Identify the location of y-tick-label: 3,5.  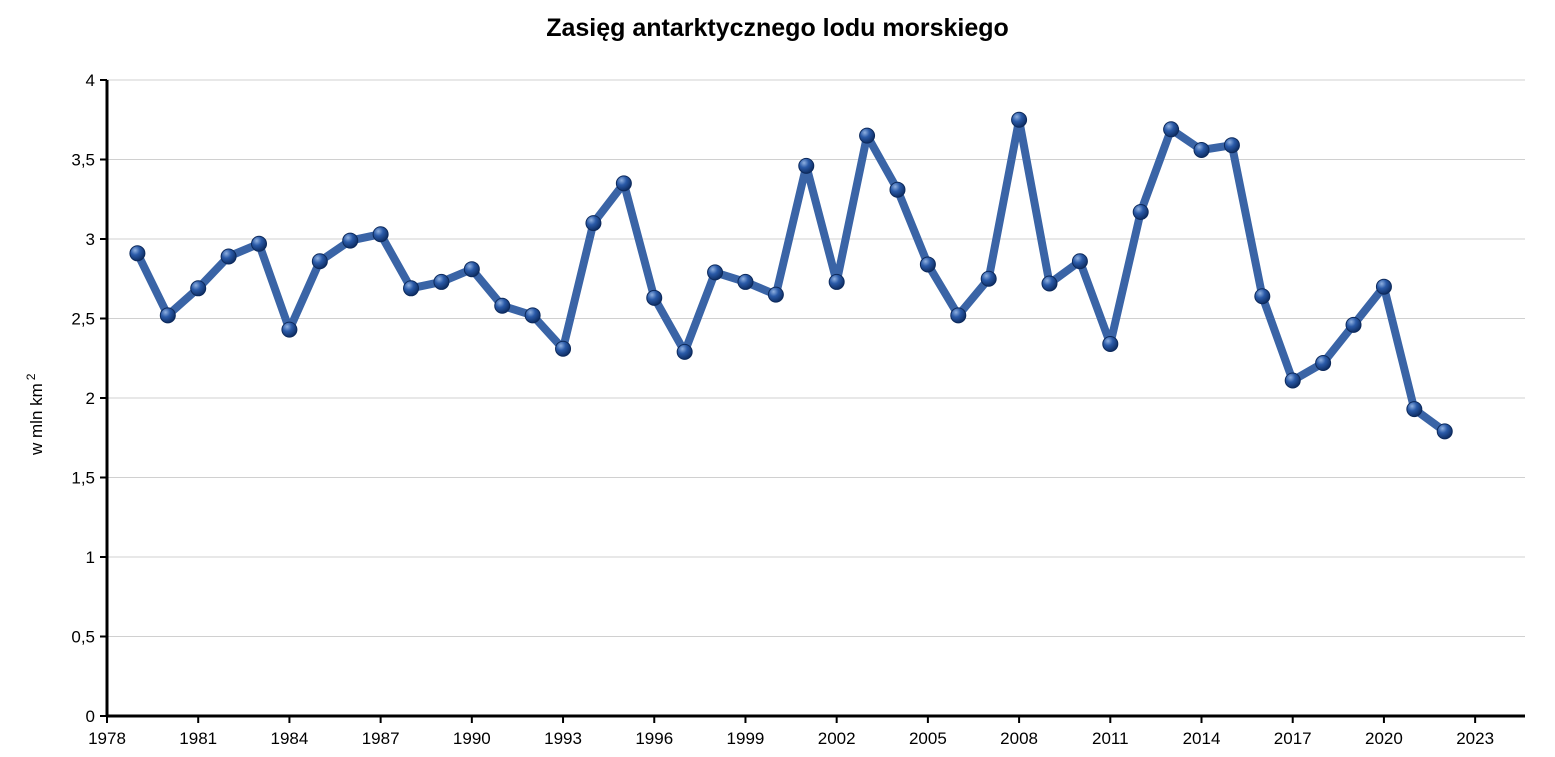
(83, 160).